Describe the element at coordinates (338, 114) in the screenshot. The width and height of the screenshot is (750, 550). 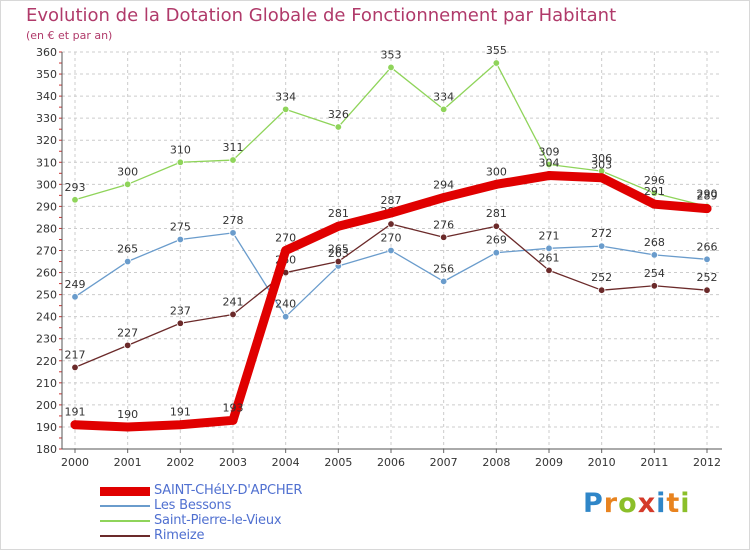
I see `data-label: 326` at that location.